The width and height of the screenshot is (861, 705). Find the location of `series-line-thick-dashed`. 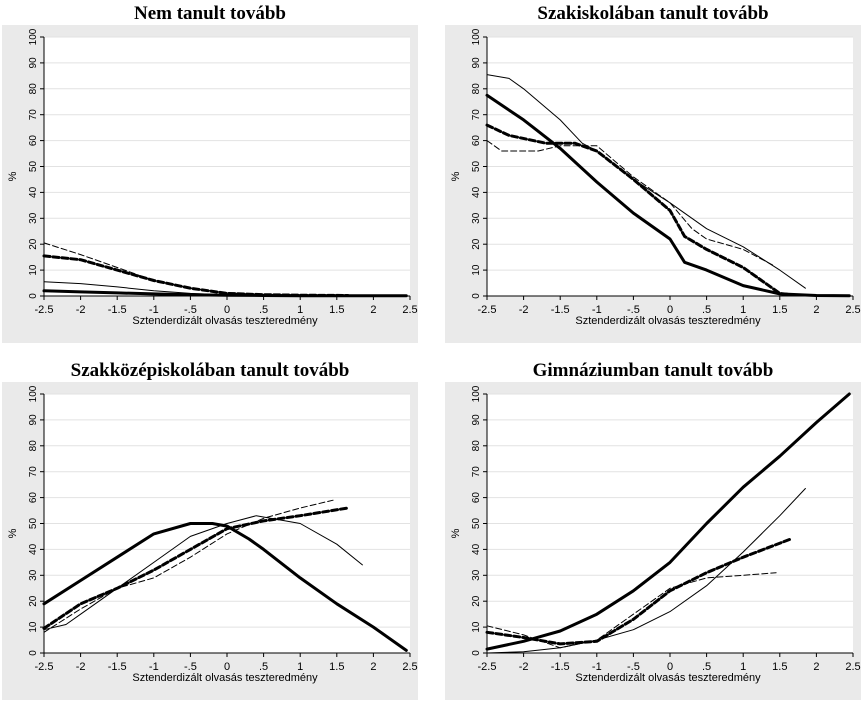

series-line-thick-dashed is located at coordinates (639, 210).